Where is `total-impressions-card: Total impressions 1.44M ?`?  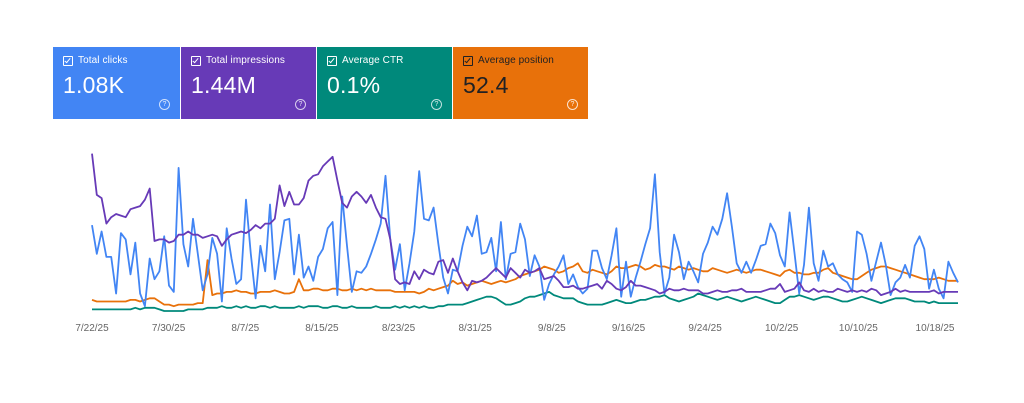 total-impressions-card: Total impressions 1.44M ? is located at coordinates (248, 83).